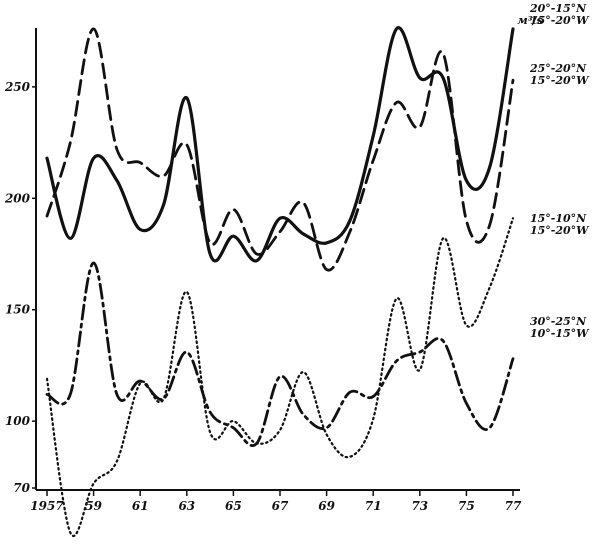 This screenshot has width=599, height=558. What do you see at coordinates (186, 506) in the screenshot?
I see `x-tick-label: 63` at bounding box center [186, 506].